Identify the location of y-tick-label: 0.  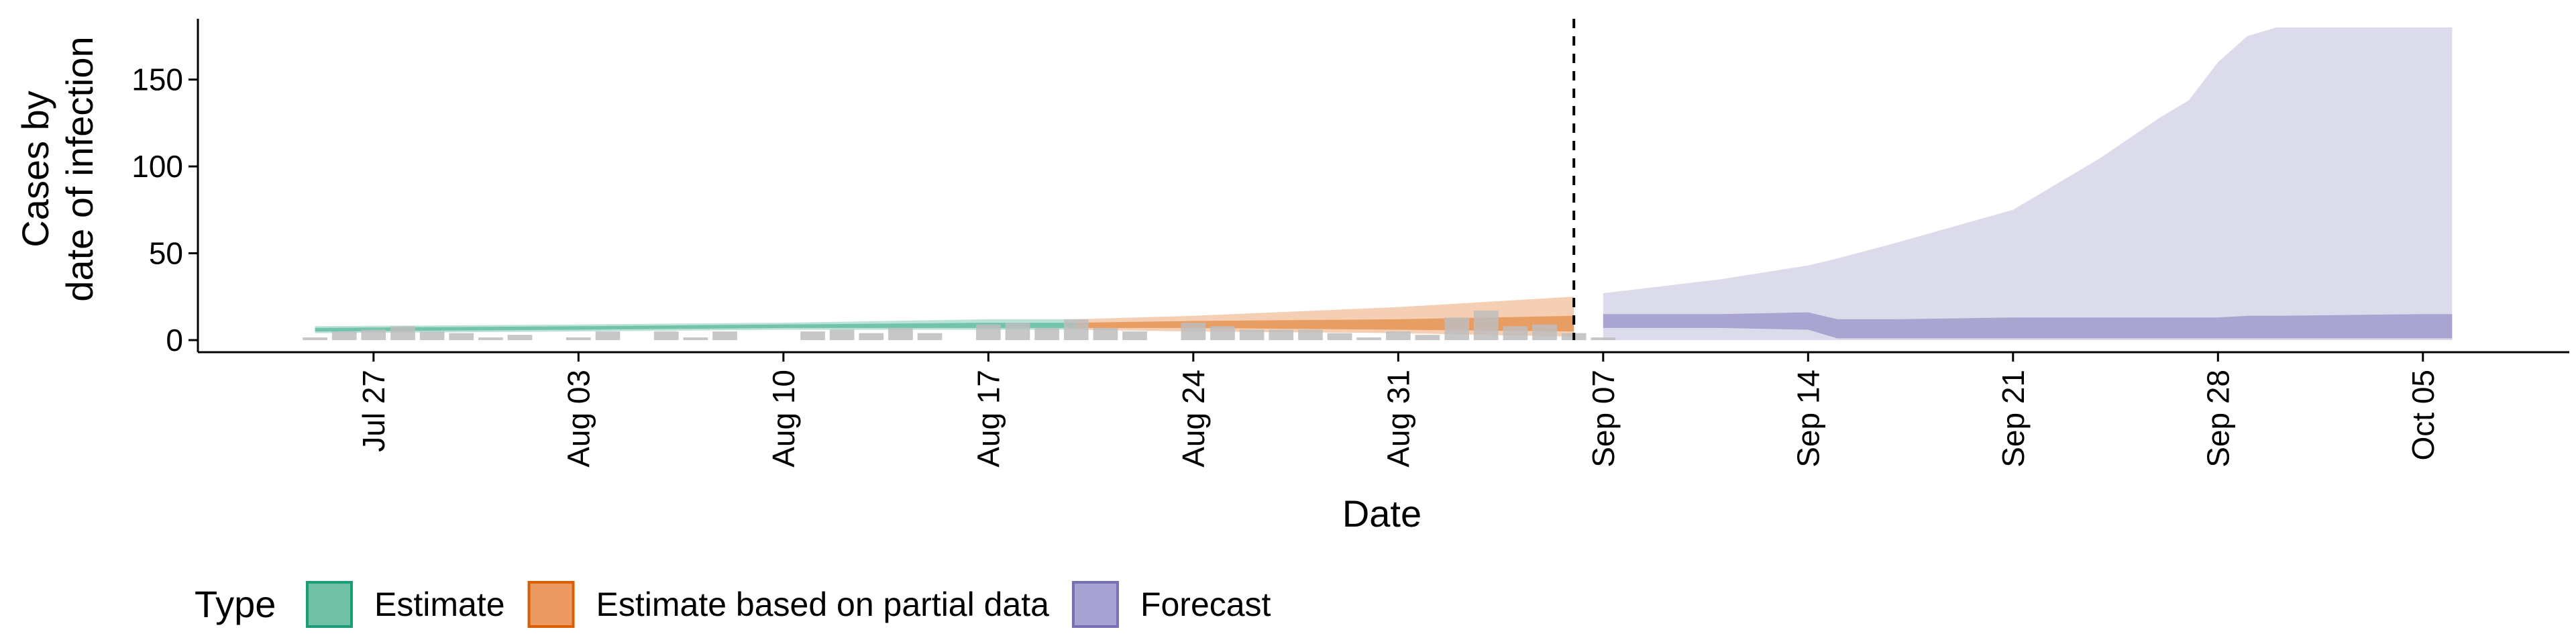
(174, 340).